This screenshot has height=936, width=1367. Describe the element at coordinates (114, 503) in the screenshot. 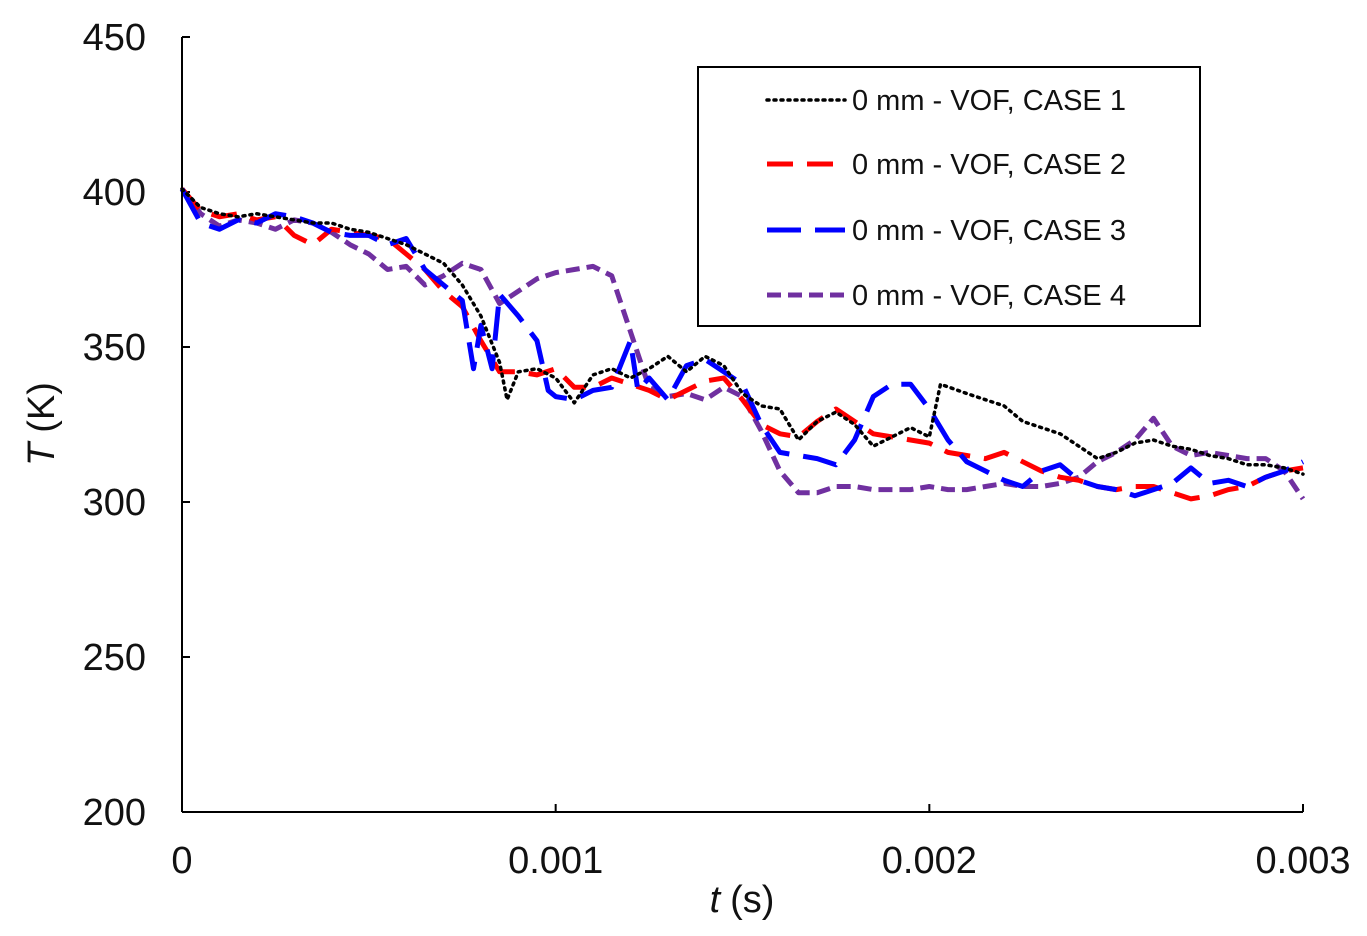

I see `y-tick-label: 300` at that location.